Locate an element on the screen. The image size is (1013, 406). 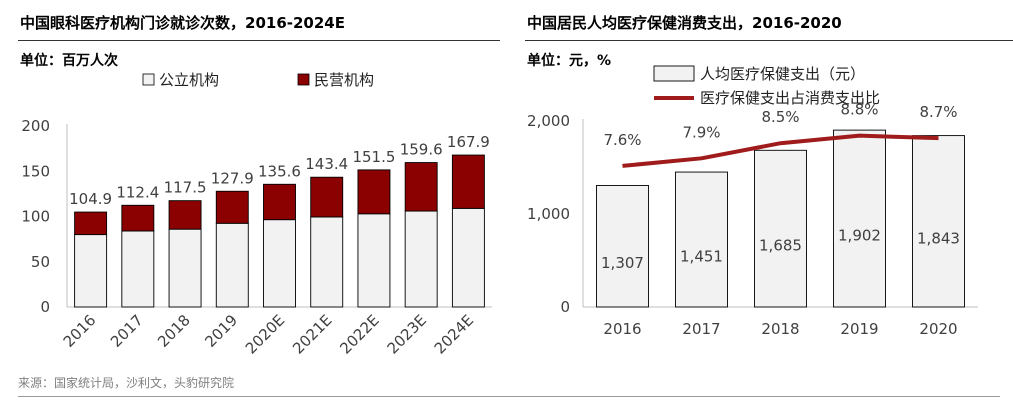
right-x-tick-label: 2017 is located at coordinates (701, 329).